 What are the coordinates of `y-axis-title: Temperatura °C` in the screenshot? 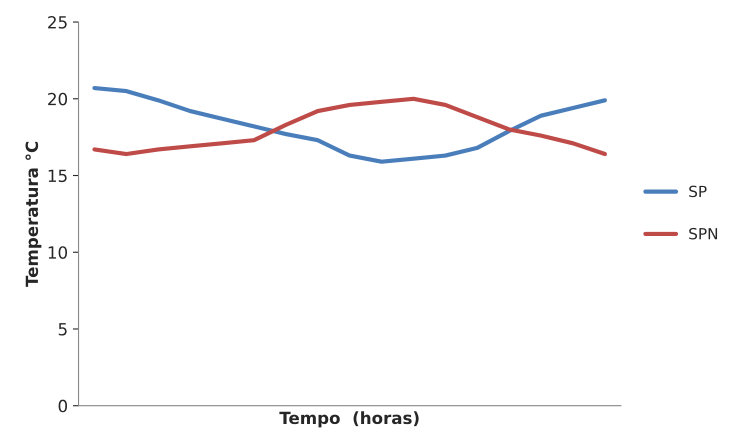 It's located at (33, 214).